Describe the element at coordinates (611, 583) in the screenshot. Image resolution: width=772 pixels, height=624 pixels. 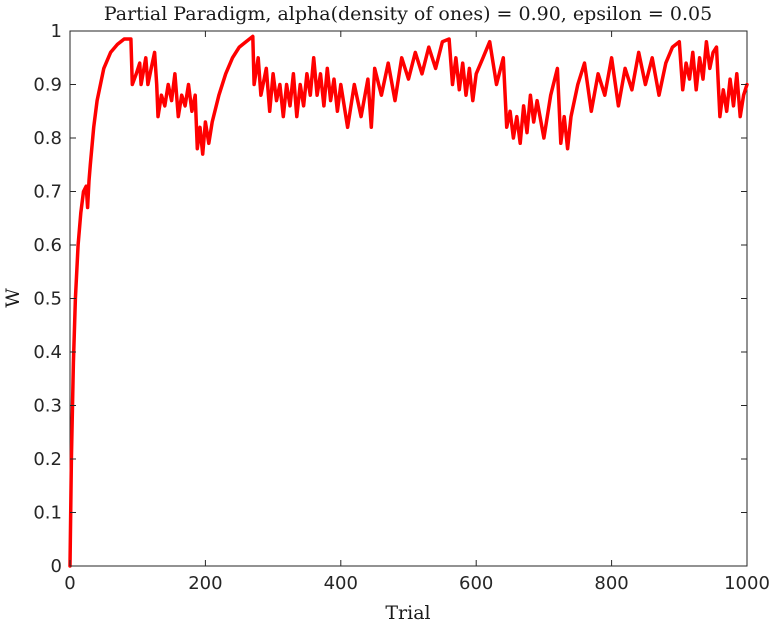
I see `x-tick-label: 800` at that location.